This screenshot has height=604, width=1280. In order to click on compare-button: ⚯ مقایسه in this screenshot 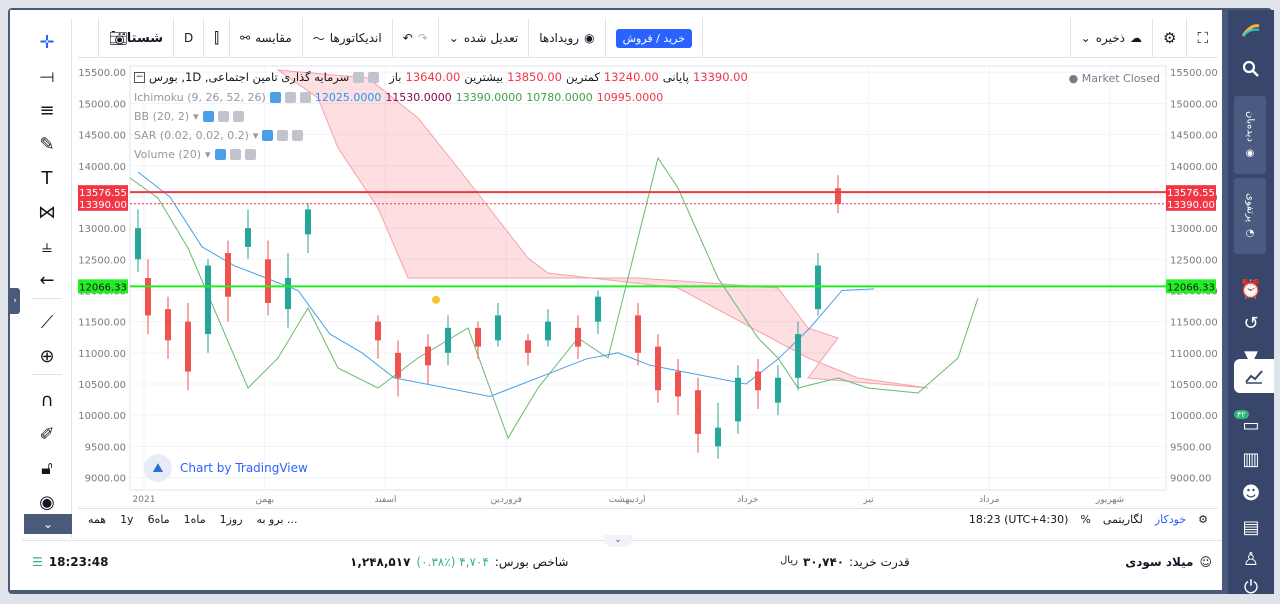, I will do `click(266, 38)`.